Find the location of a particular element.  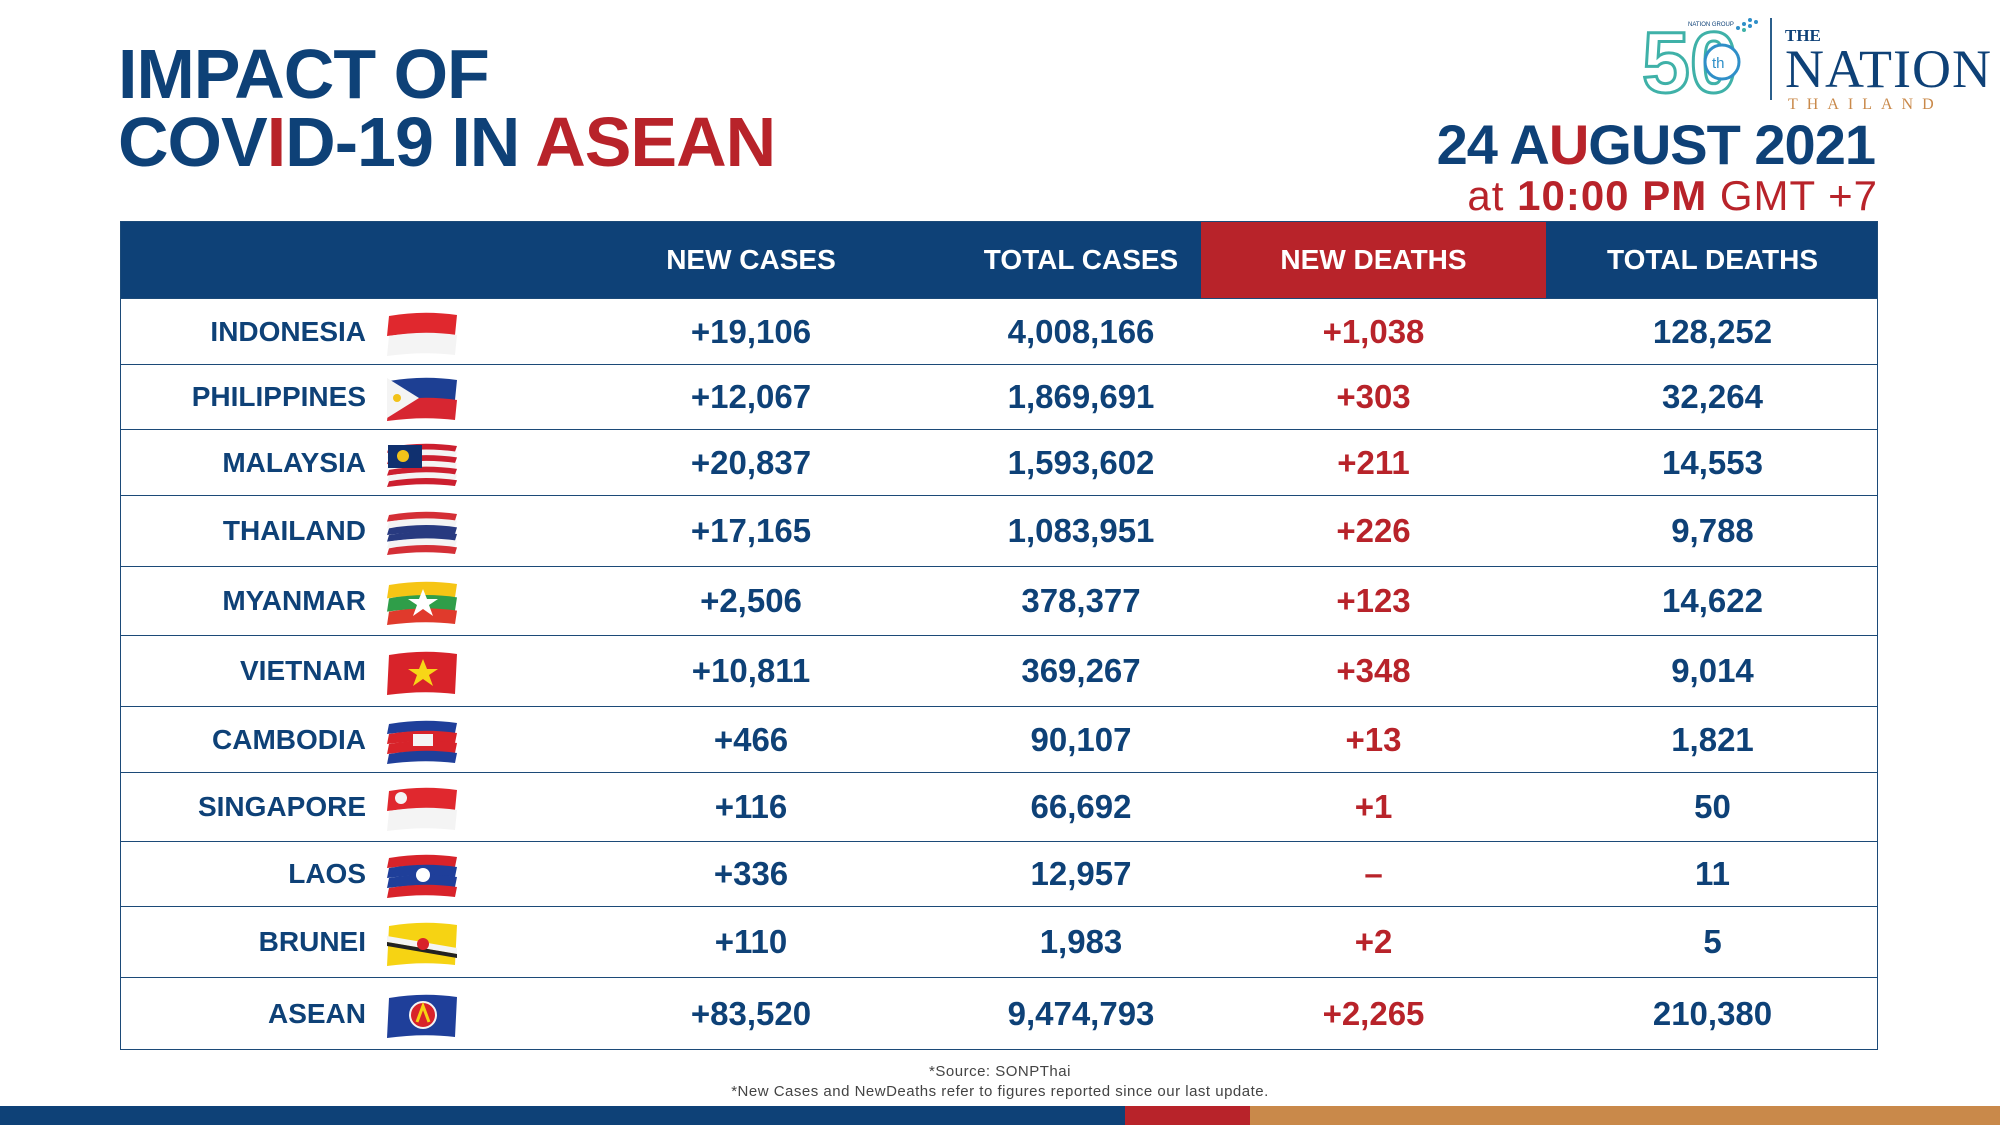

cell-new-cases: +19,106 is located at coordinates (751, 331).